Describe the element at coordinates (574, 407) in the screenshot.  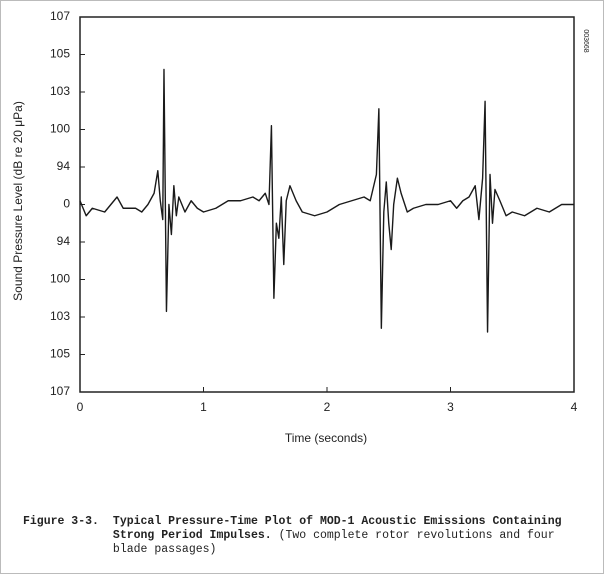
I see `x-tick-label: 4` at that location.